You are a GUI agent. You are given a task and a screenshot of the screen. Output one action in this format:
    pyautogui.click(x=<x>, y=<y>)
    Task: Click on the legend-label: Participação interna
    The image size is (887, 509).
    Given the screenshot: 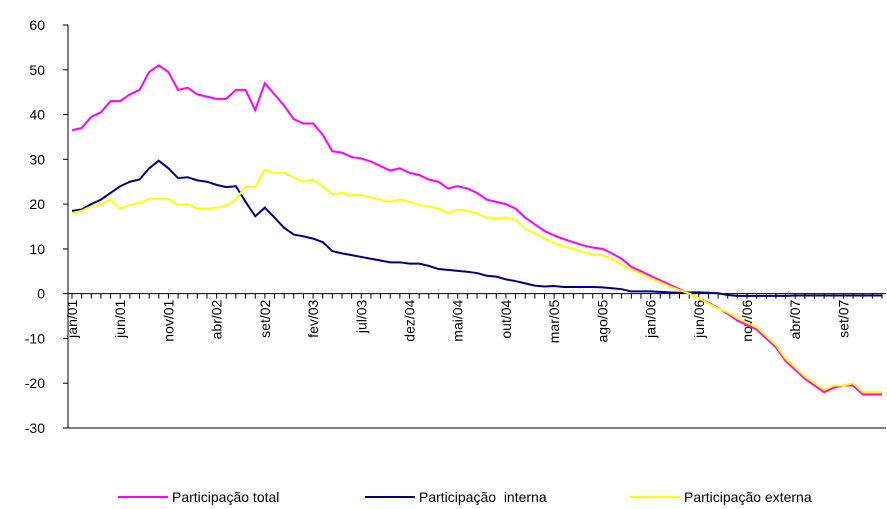 What is the action you would take?
    pyautogui.click(x=483, y=497)
    